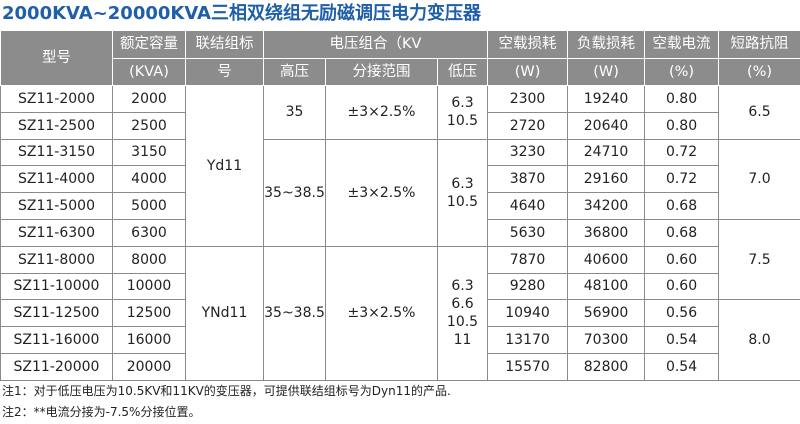  Describe the element at coordinates (606, 99) in the screenshot. I see `load-cell: 19240` at that location.